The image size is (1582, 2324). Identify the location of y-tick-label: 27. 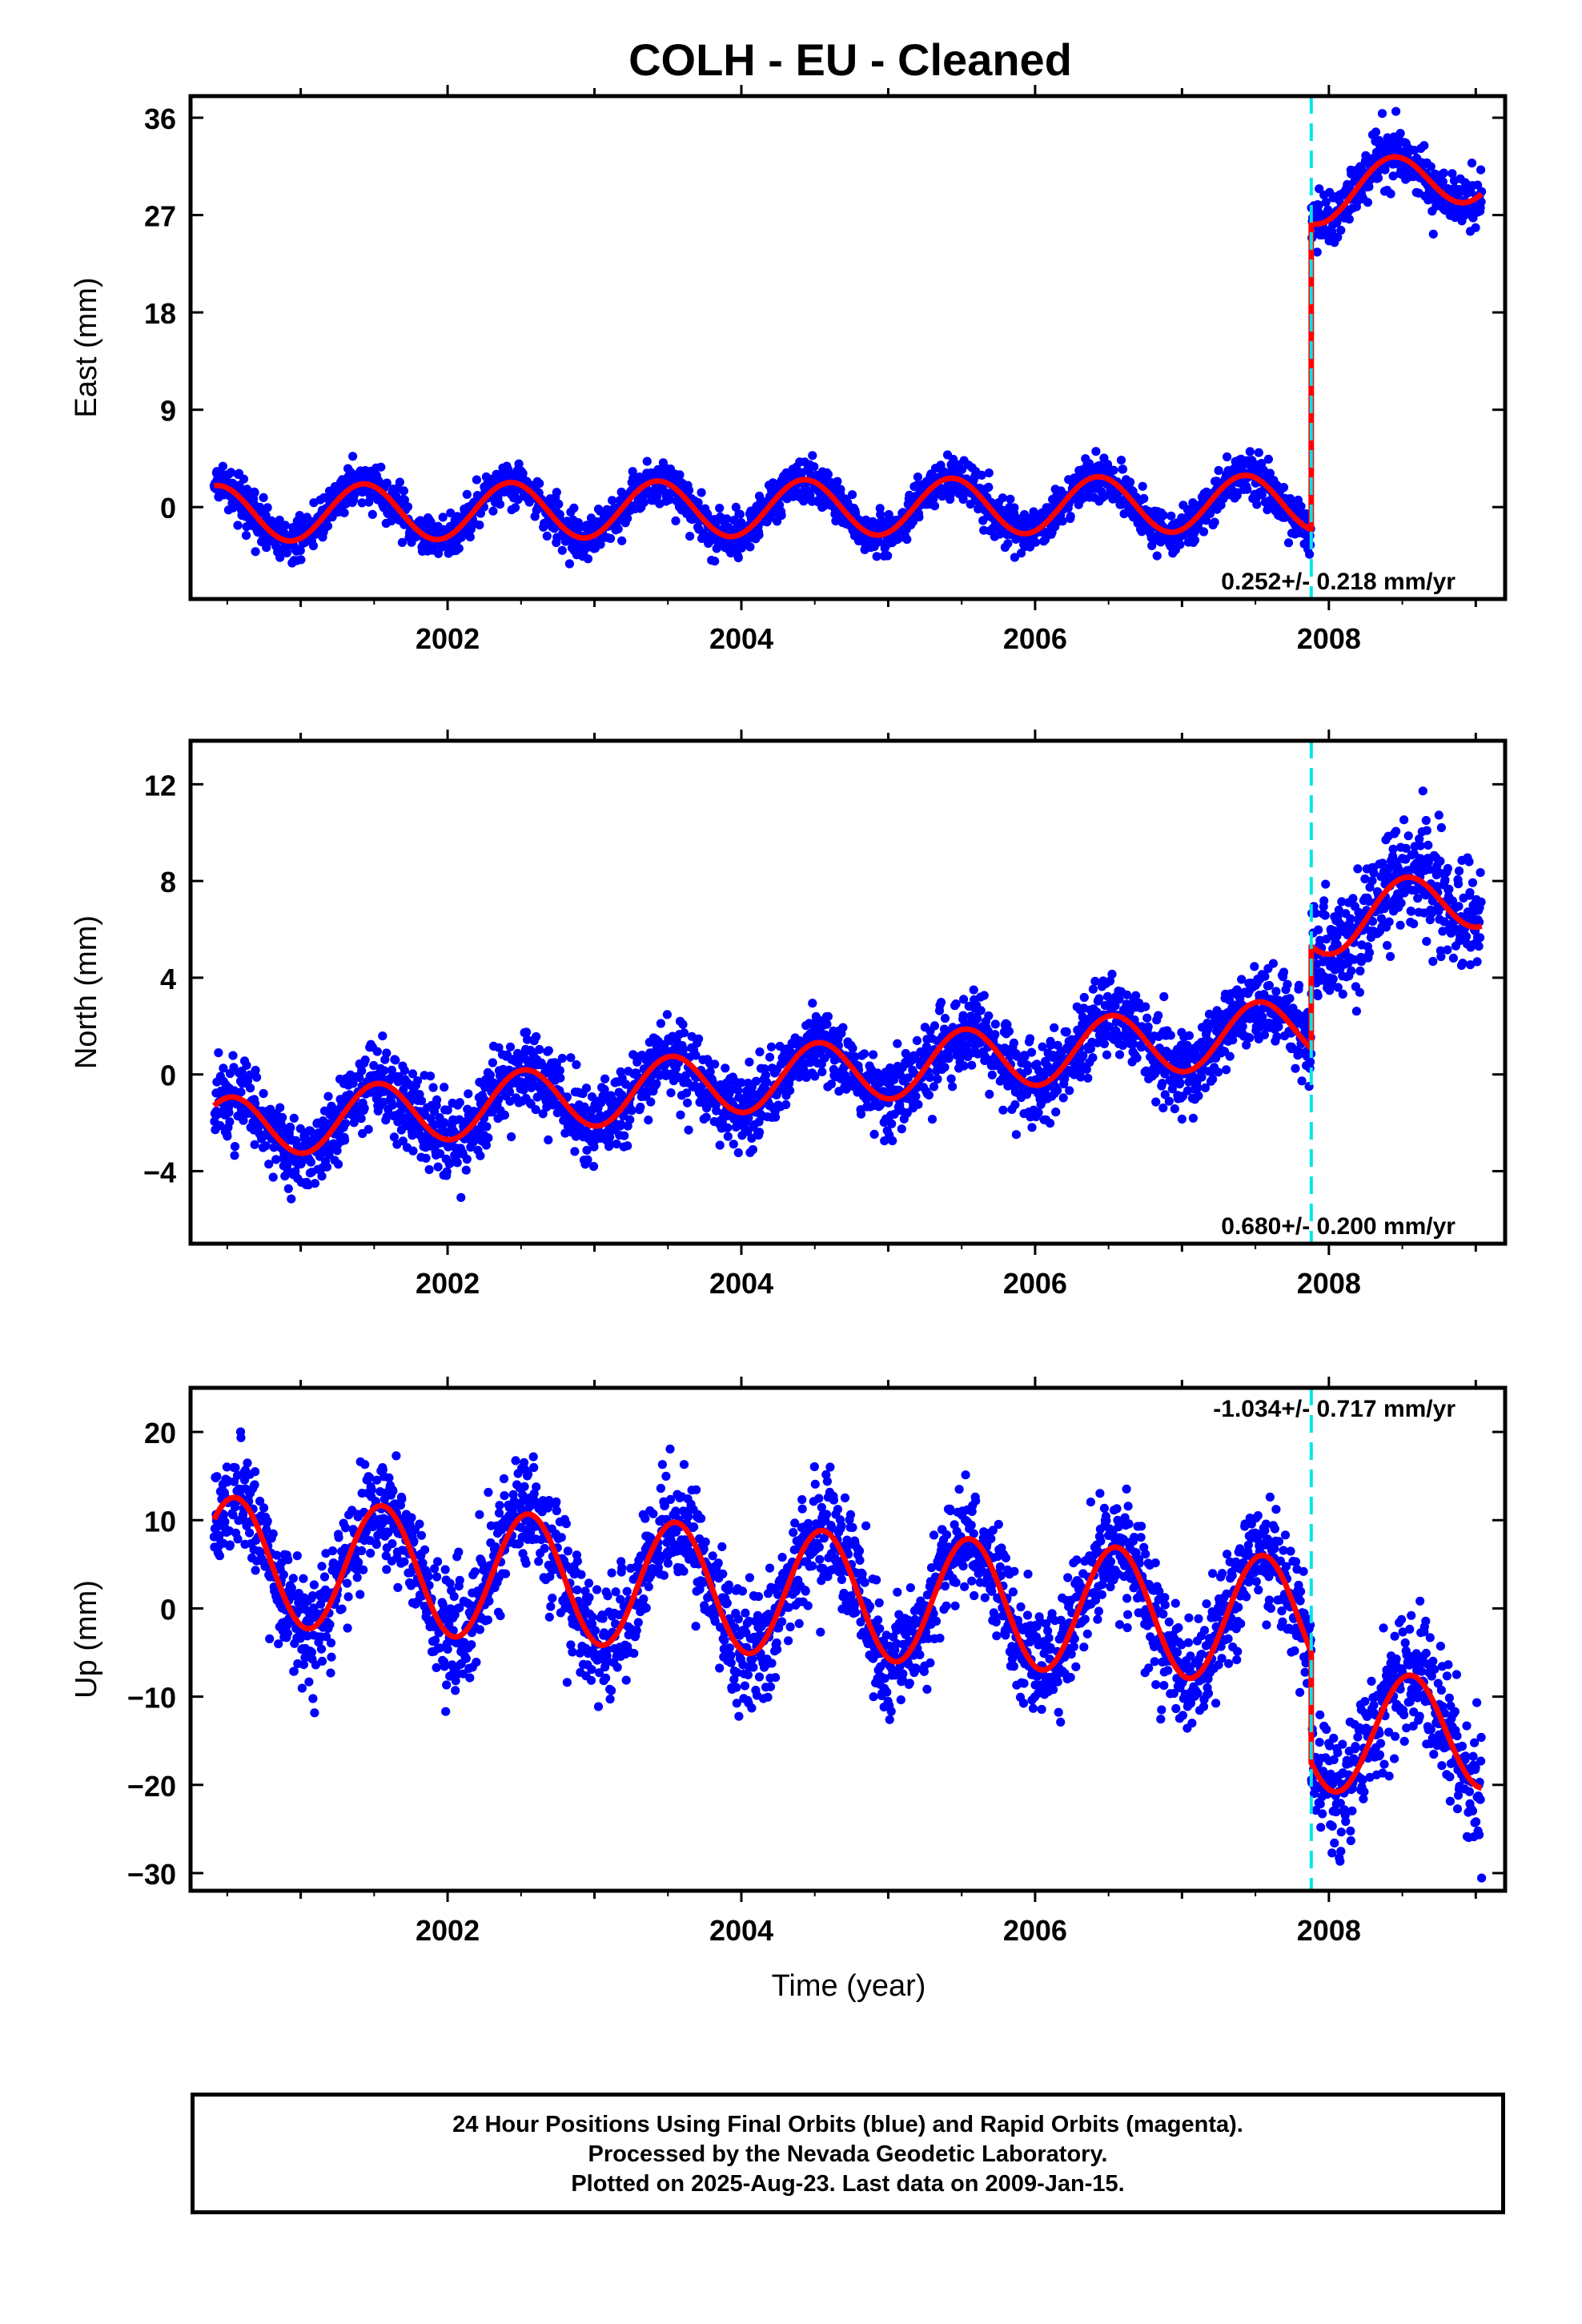
(160, 216).